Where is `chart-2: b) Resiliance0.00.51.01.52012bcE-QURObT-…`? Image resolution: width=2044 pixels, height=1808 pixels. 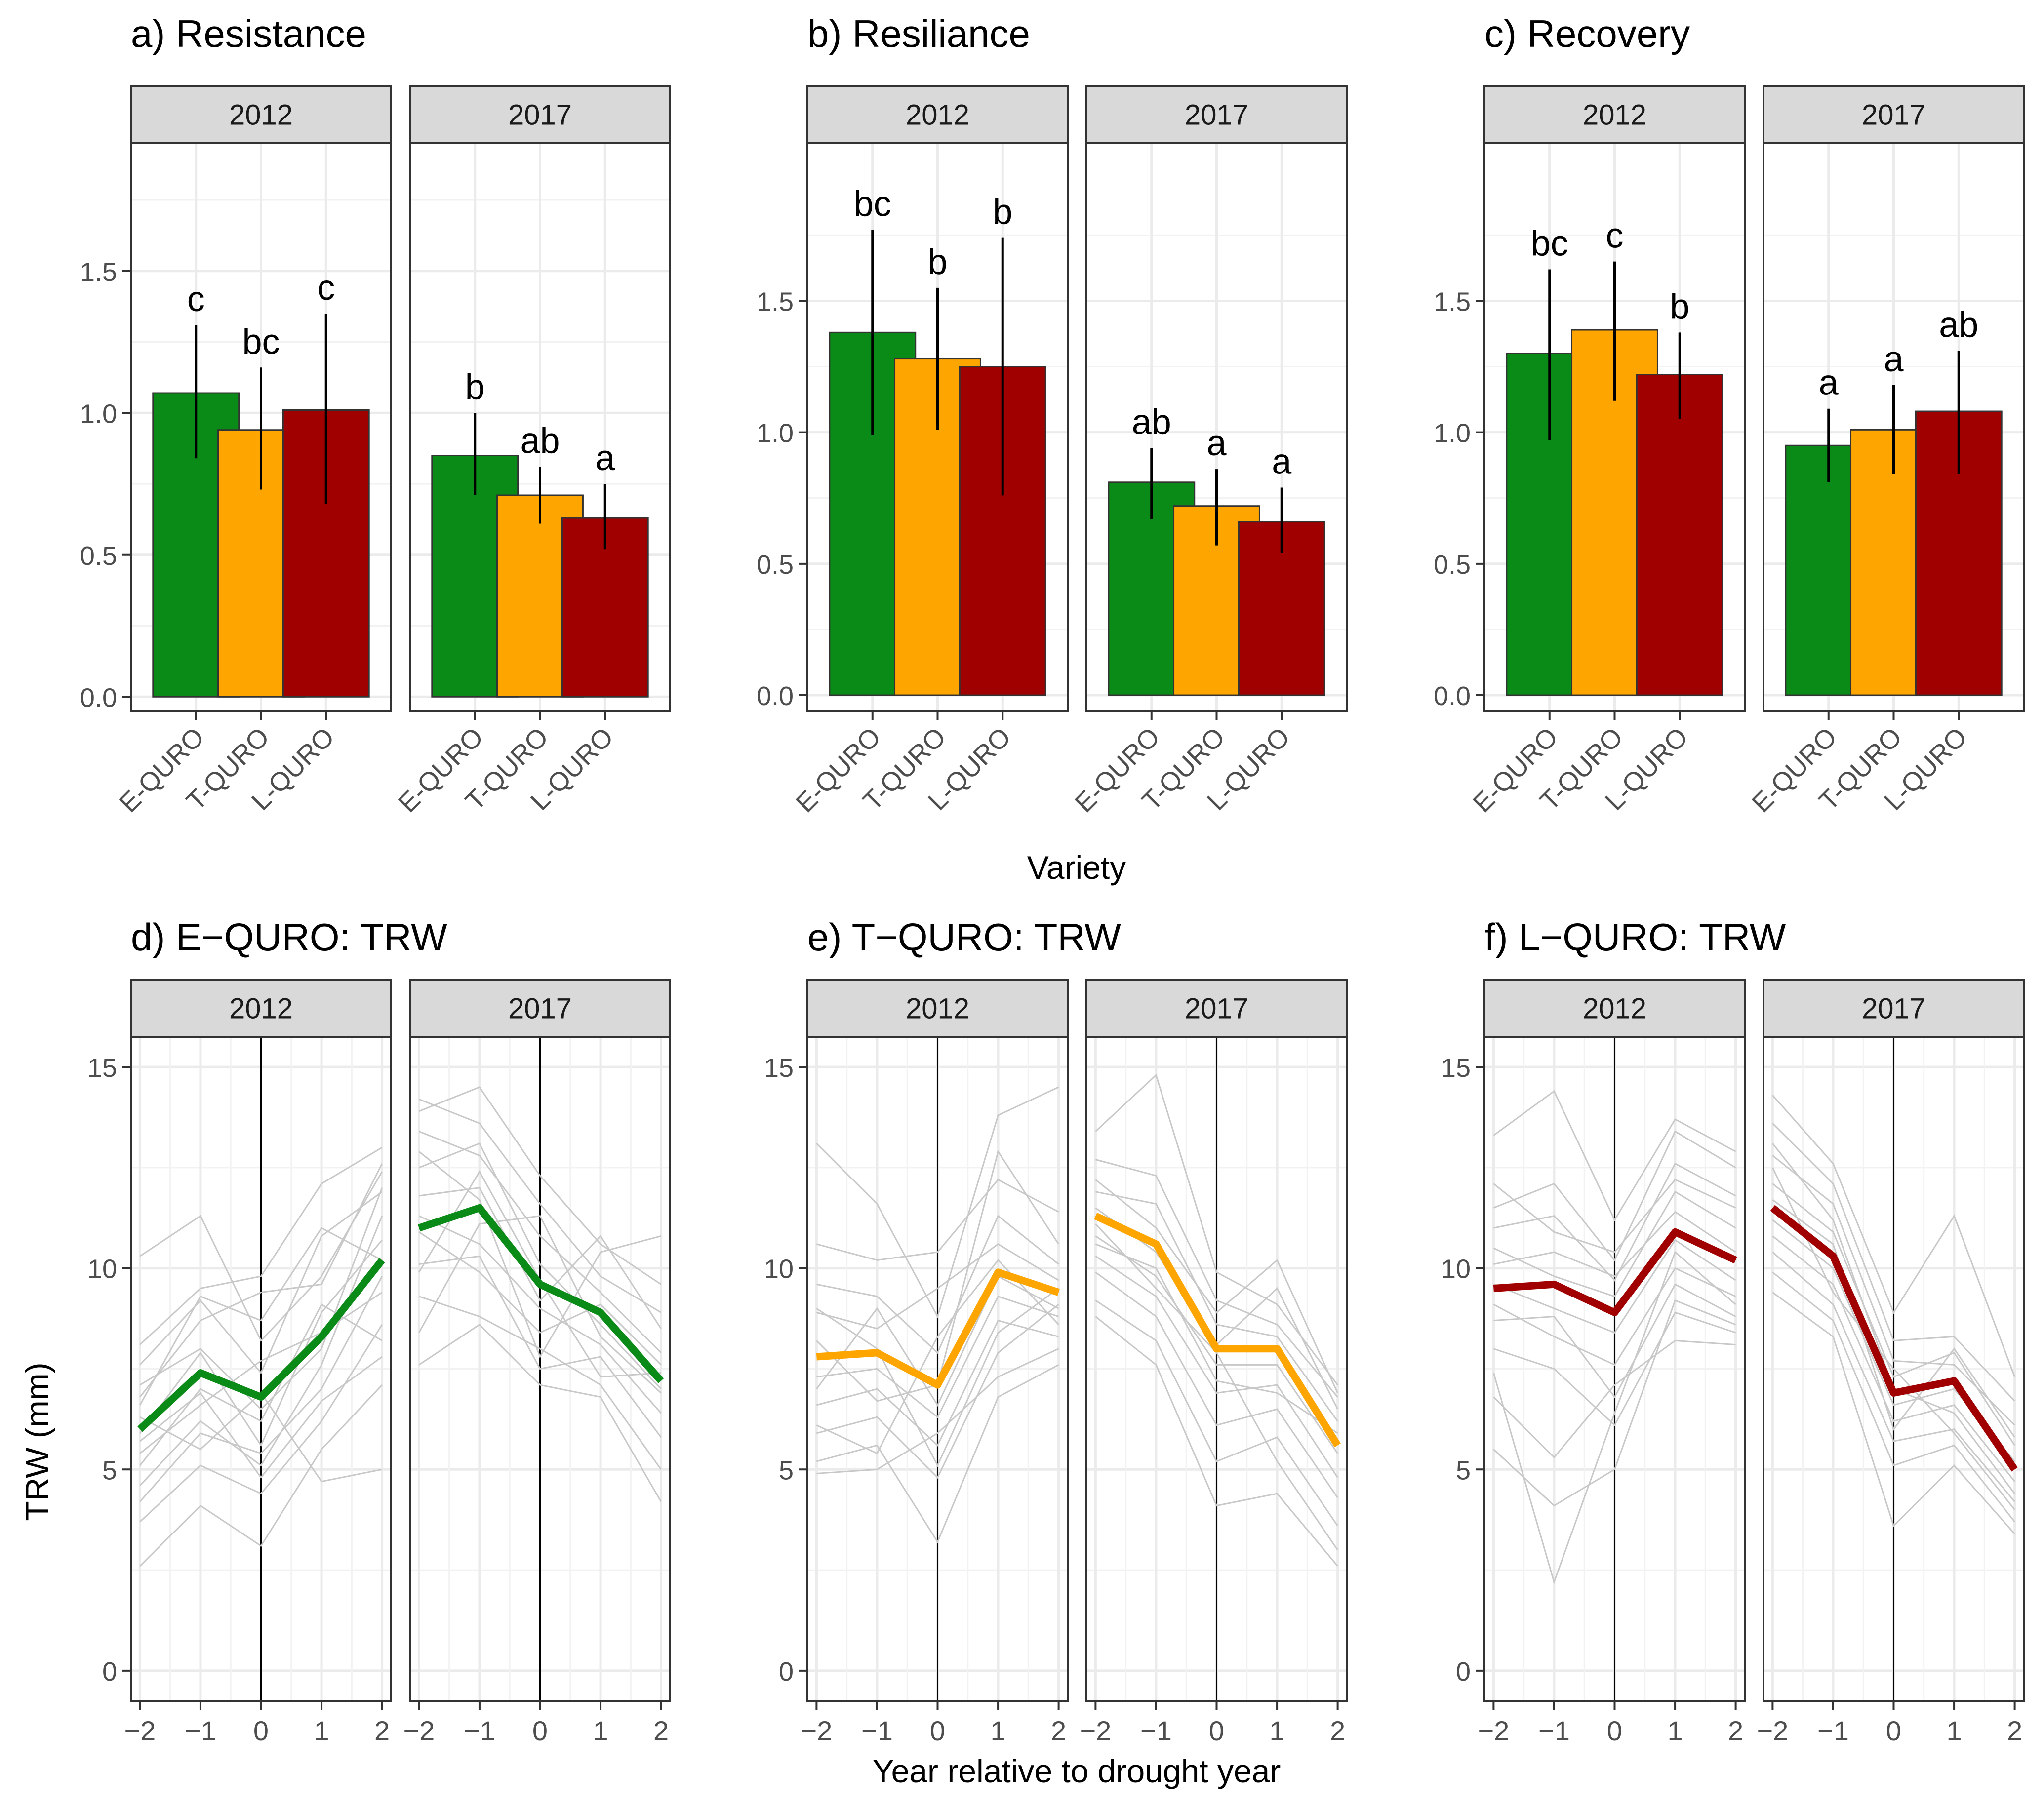
chart-2: b) Resiliance0.00.51.01.52012bcE-QURObT-… is located at coordinates (1053, 415).